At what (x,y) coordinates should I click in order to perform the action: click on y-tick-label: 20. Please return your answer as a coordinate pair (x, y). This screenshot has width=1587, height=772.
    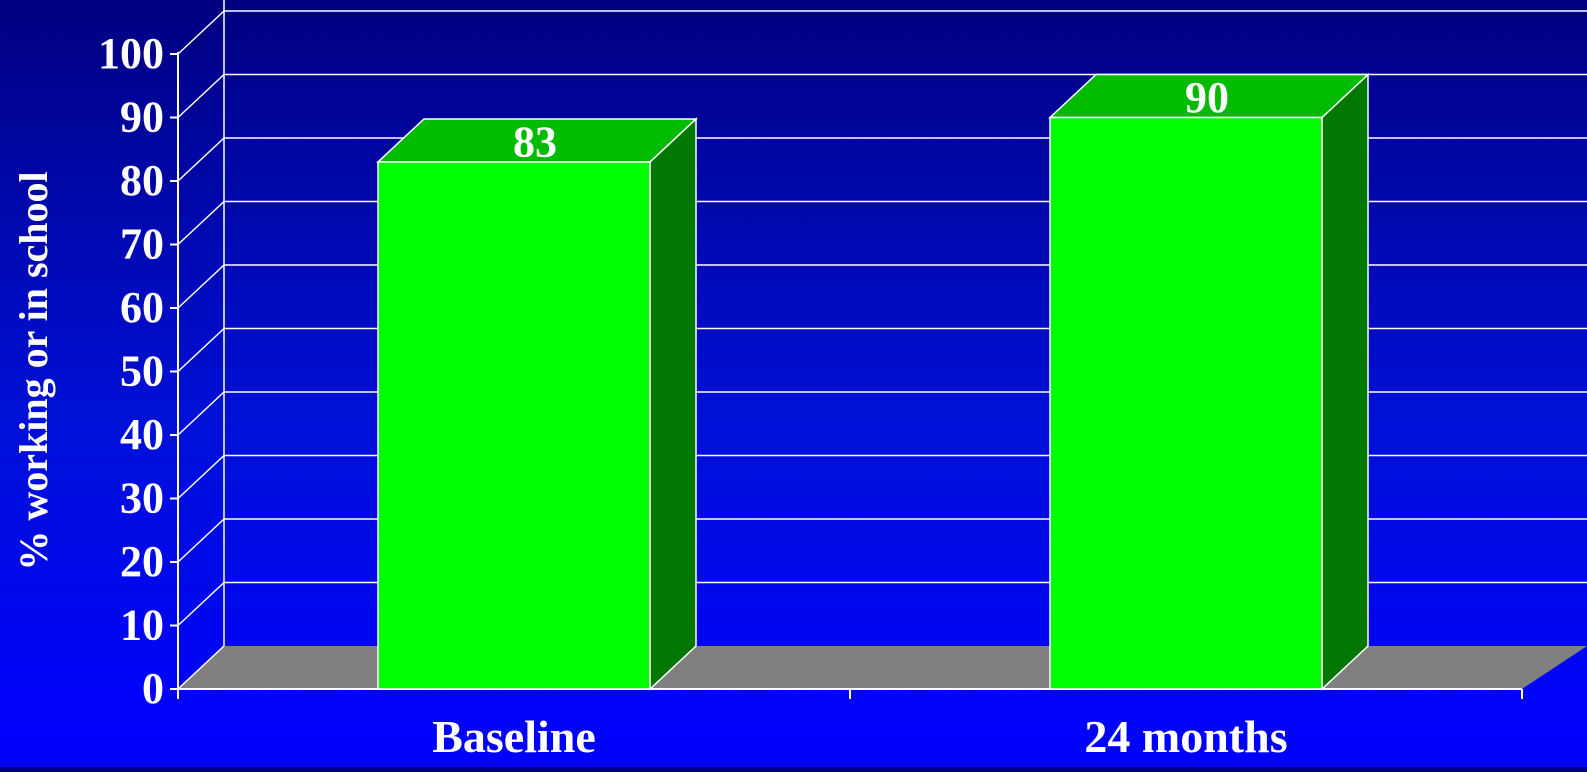
    Looking at the image, I should click on (142, 561).